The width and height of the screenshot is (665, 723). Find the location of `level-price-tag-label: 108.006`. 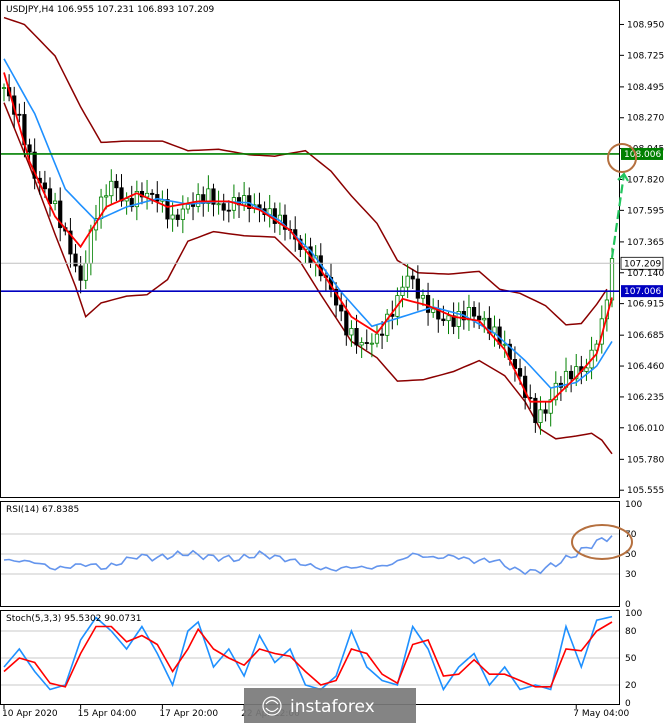

level-price-tag-label: 108.006 is located at coordinates (642, 155).